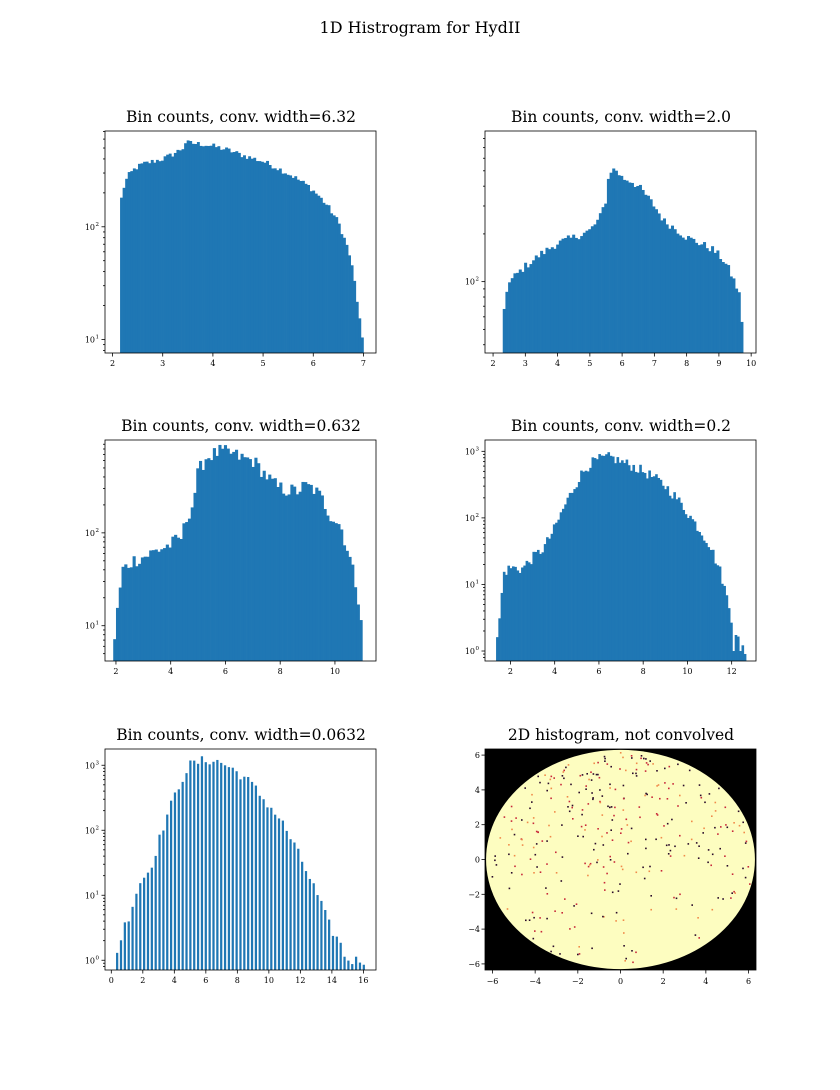  I want to click on x-tick-label: 4, so click(170, 671).